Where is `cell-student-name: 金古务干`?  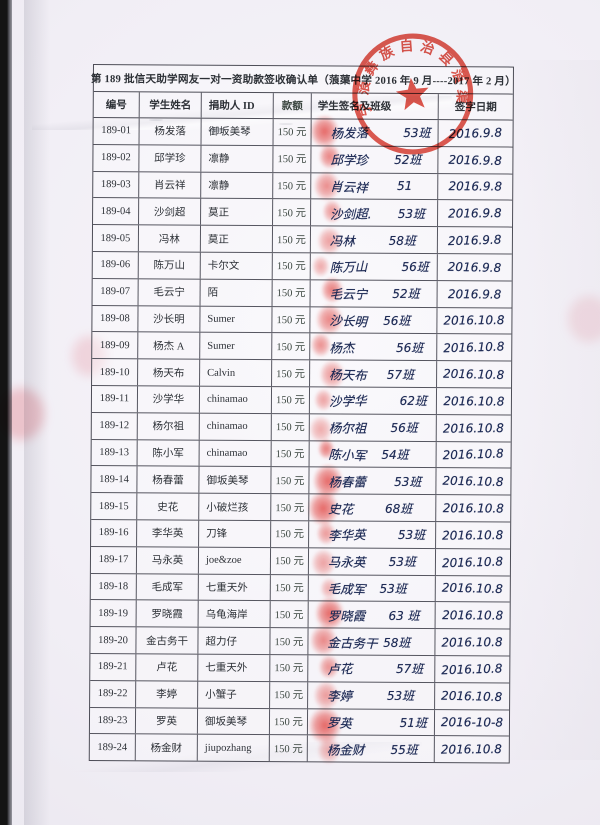
cell-student-name: 金古务干 is located at coordinates (167, 640).